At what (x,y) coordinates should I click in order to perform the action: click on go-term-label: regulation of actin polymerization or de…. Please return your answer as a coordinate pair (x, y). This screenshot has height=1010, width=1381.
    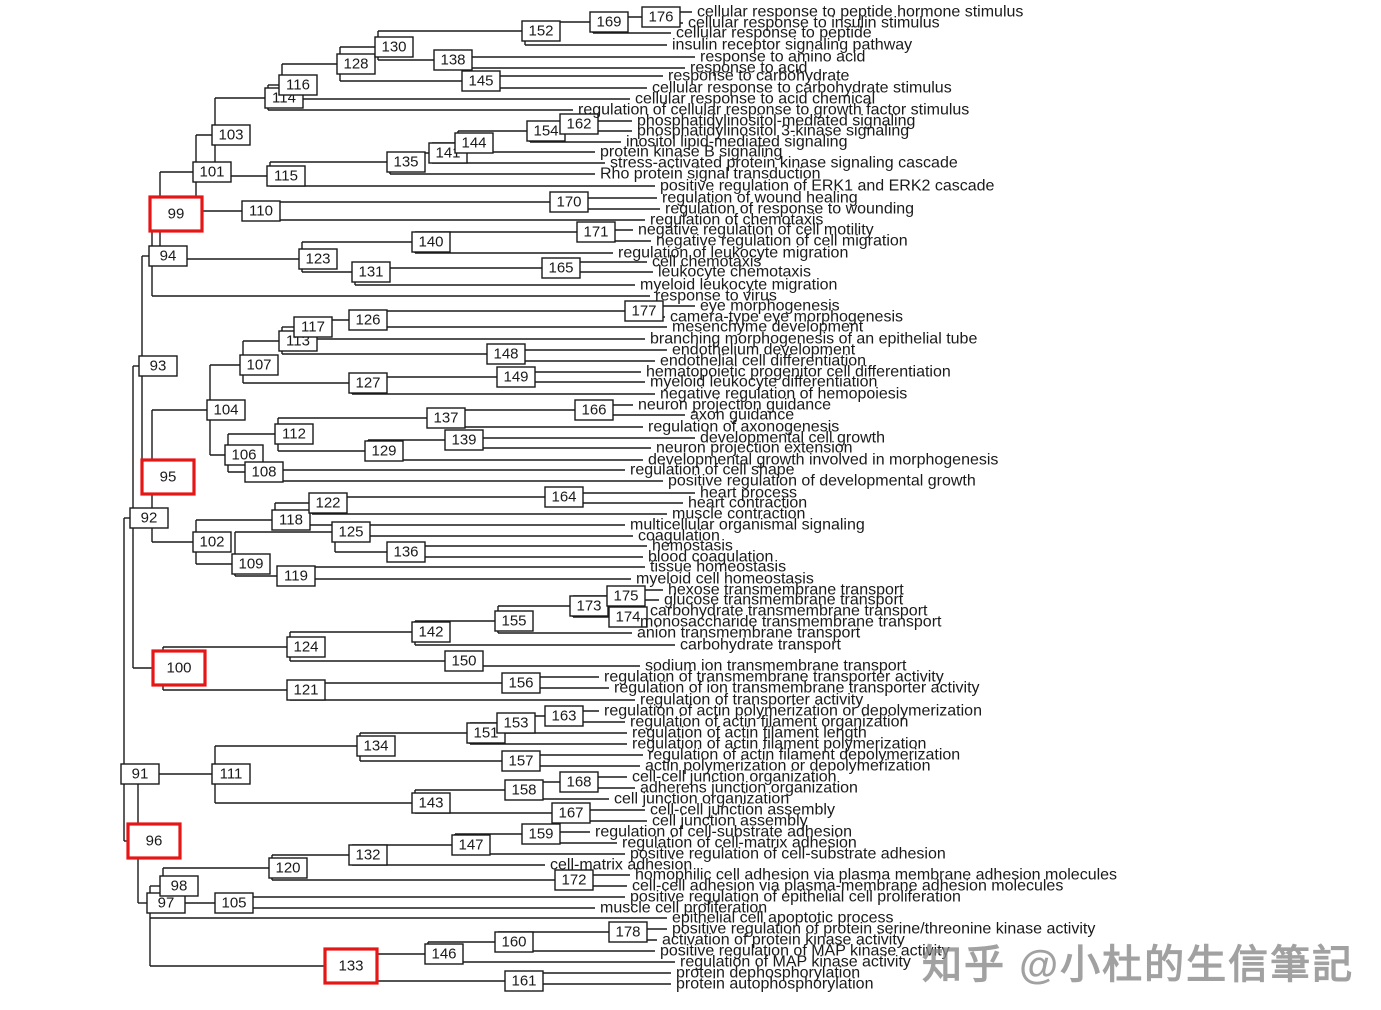
    Looking at the image, I should click on (793, 711).